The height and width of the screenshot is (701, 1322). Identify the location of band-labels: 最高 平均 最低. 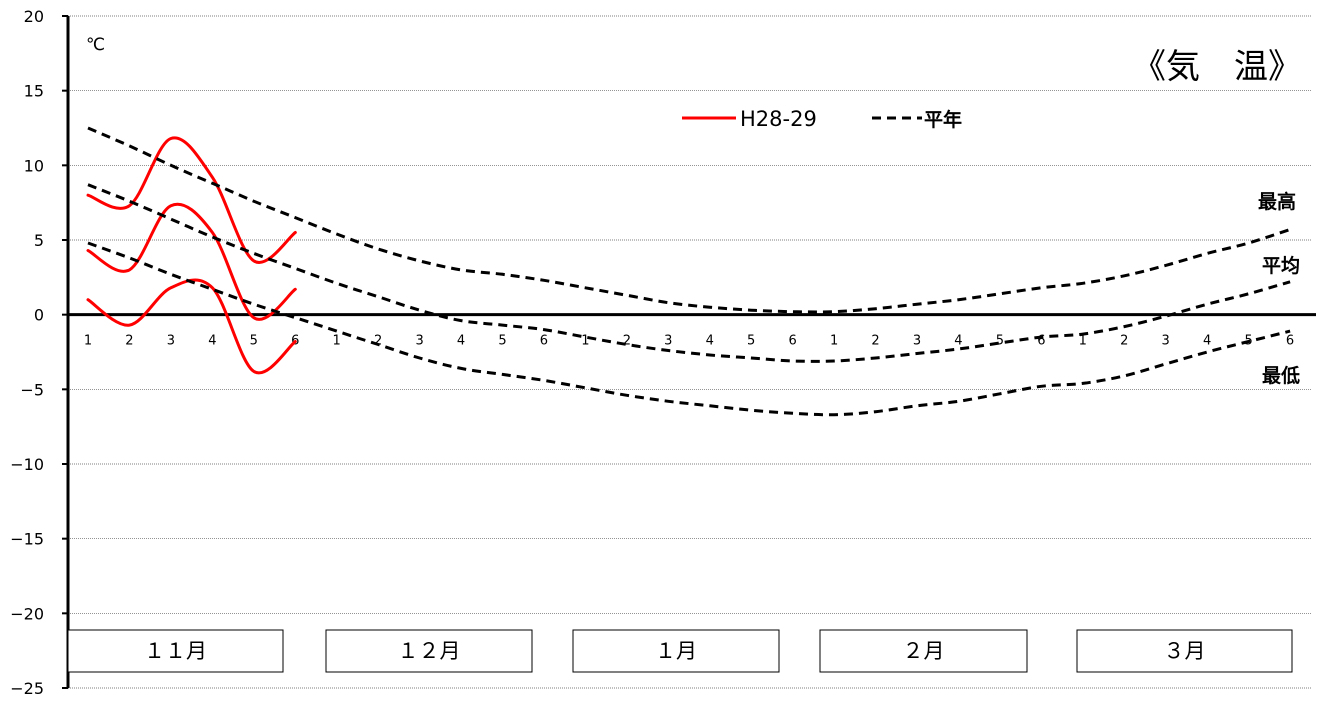
(1279, 288).